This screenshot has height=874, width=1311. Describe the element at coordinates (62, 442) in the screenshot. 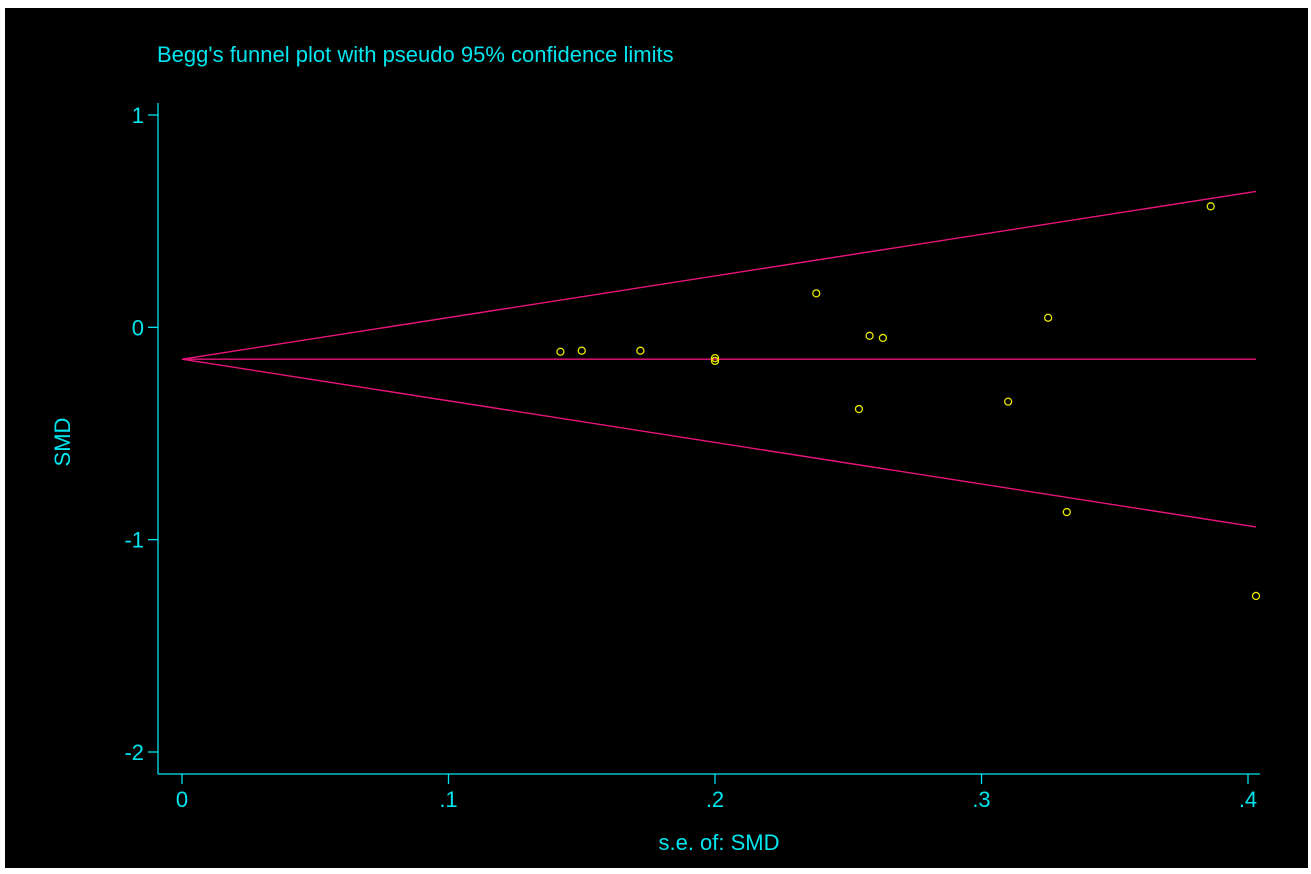

I see `y-axis-label: SMD` at that location.